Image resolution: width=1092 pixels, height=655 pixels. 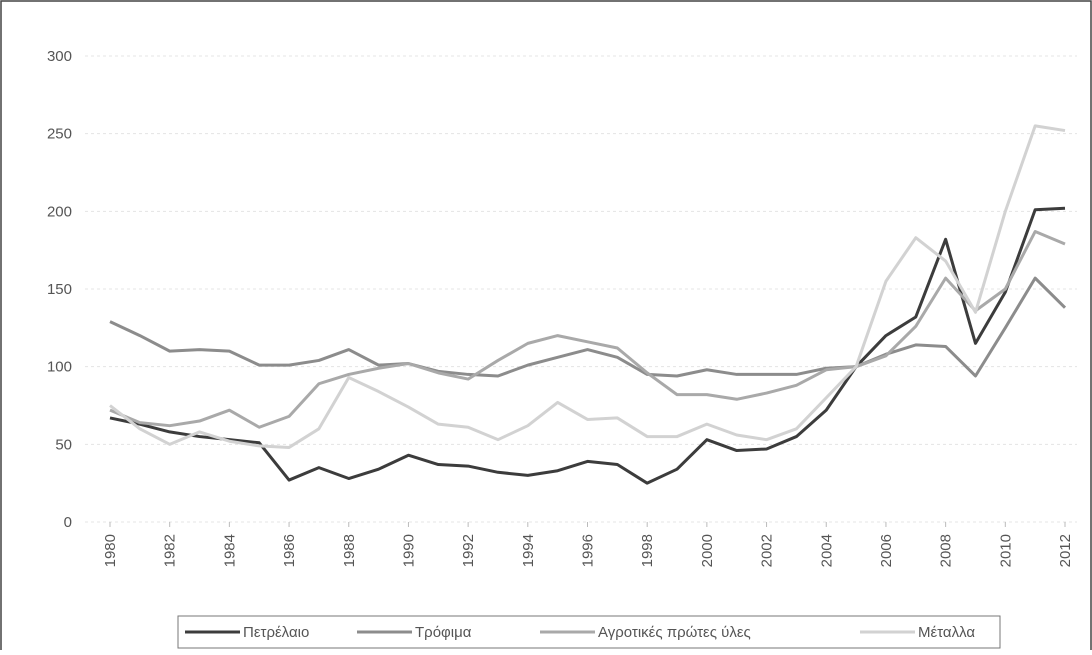 I want to click on y-tick-label: 100, so click(x=59, y=367).